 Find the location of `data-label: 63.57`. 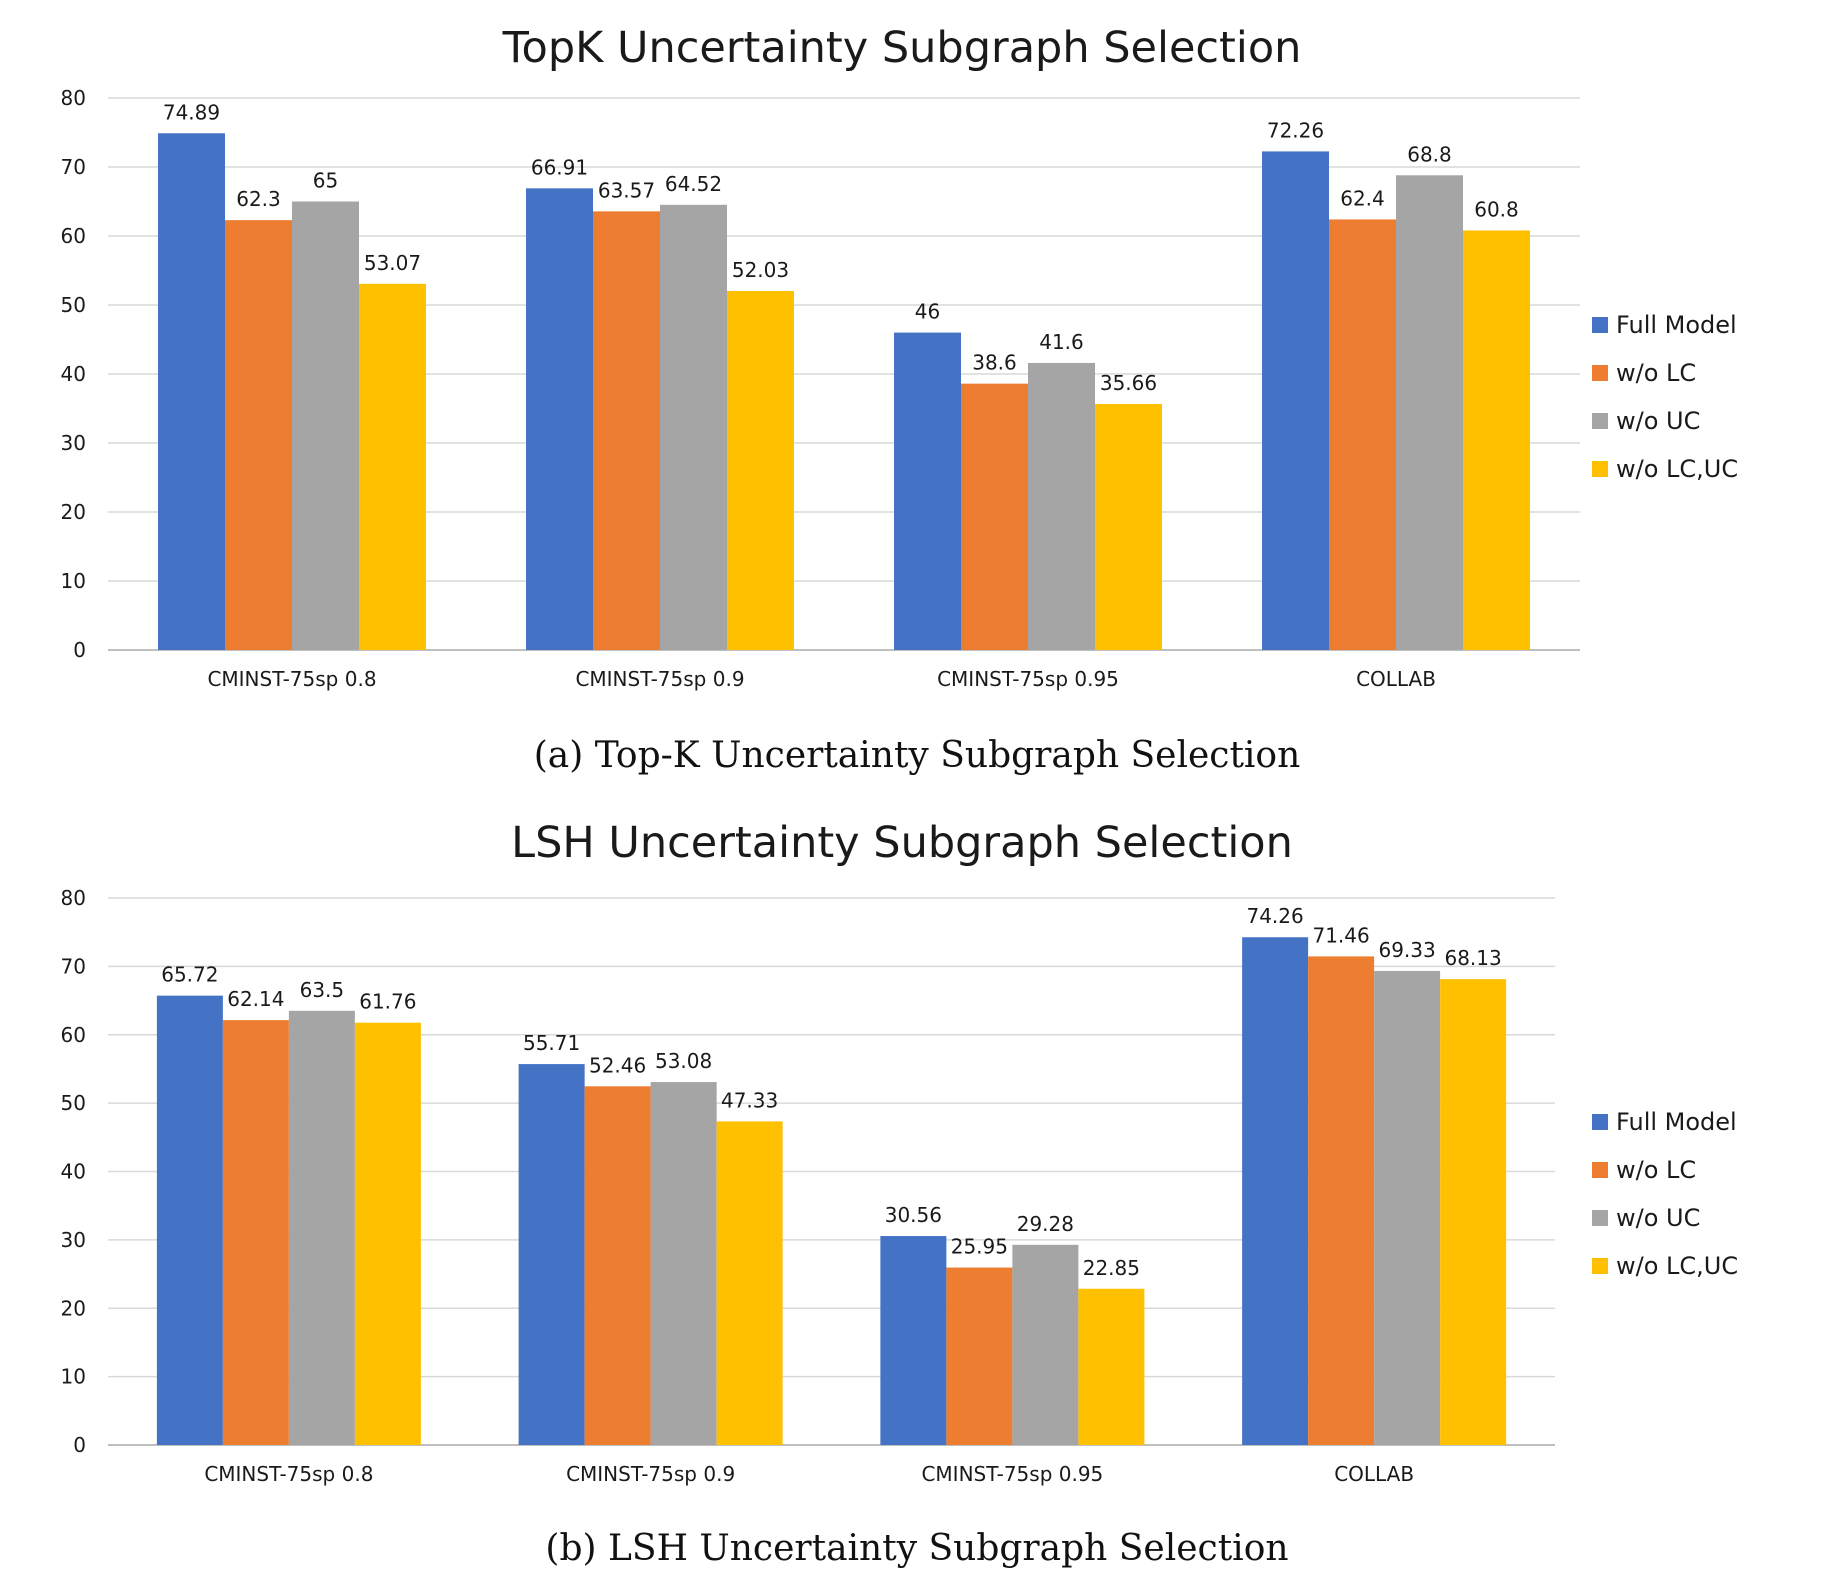

data-label: 63.57 is located at coordinates (626, 190).